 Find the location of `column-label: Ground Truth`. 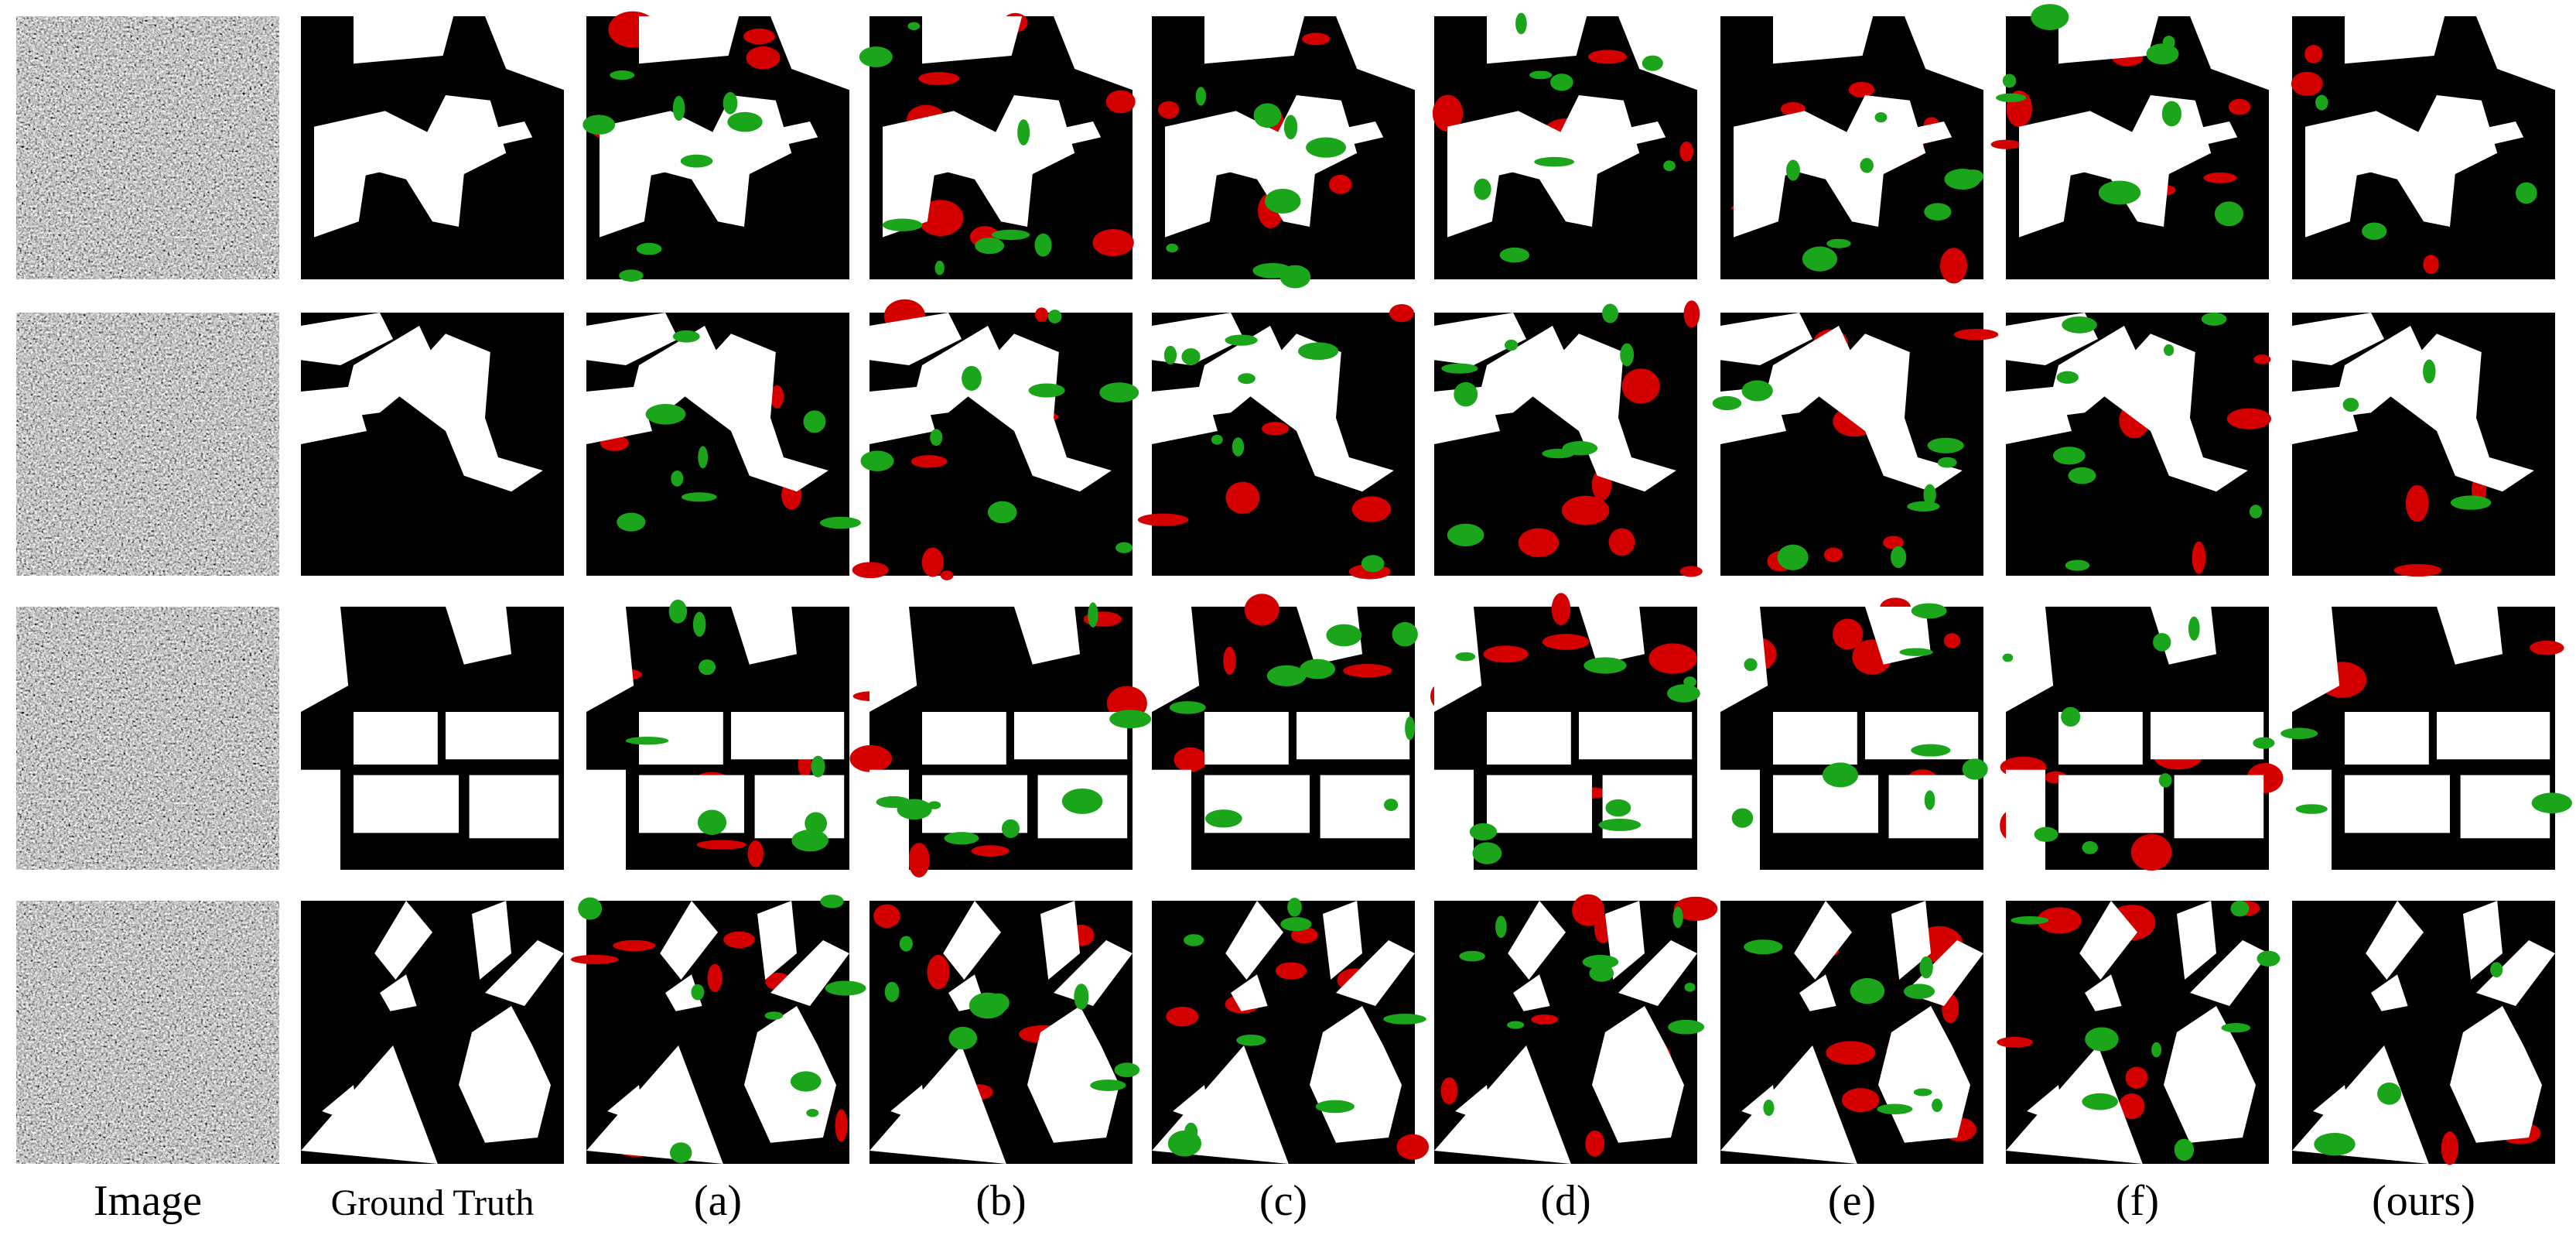

column-label: Ground Truth is located at coordinates (433, 1202).